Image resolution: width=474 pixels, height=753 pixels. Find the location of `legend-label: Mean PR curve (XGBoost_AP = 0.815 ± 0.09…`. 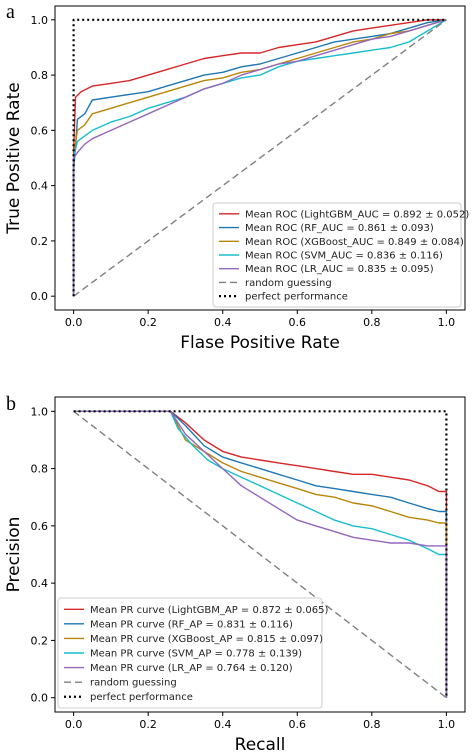

legend-label: Mean PR curve (XGBoost_AP = 0.815 ± 0.09… is located at coordinates (206, 639).